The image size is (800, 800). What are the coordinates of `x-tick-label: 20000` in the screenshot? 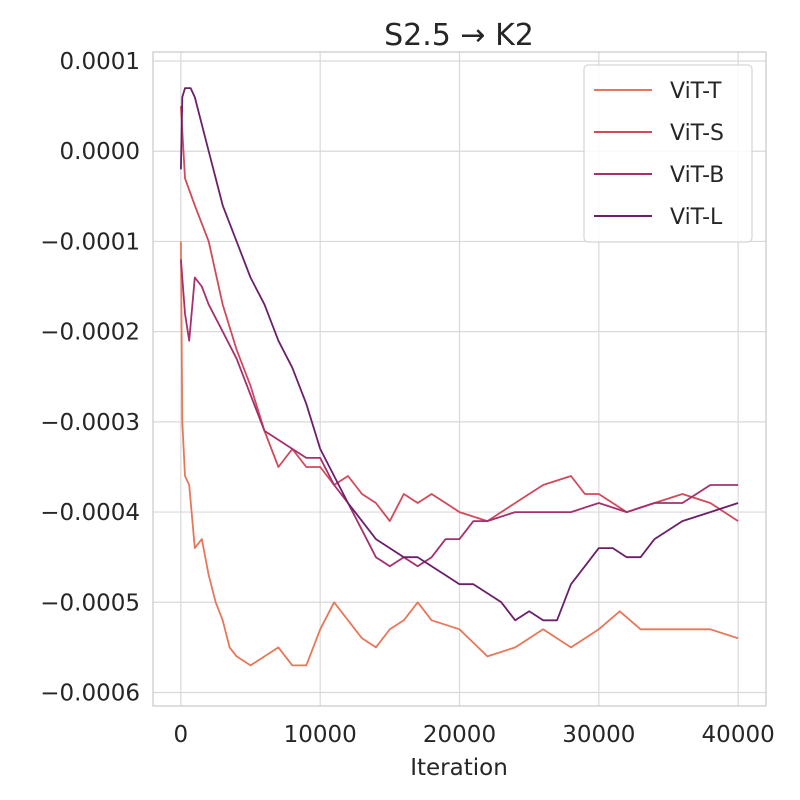 It's located at (459, 735).